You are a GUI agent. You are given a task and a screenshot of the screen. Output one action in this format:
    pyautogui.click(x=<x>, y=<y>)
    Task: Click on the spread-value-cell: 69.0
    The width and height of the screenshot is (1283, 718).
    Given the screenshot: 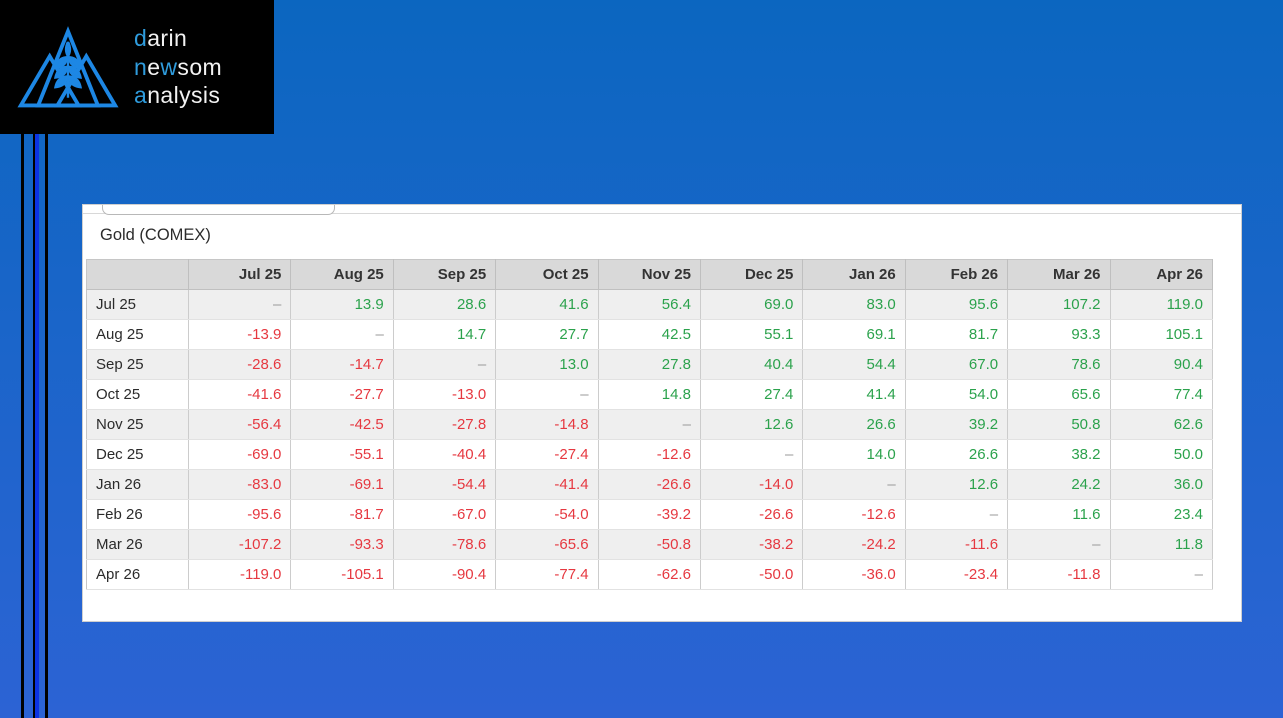 What is the action you would take?
    pyautogui.click(x=752, y=304)
    